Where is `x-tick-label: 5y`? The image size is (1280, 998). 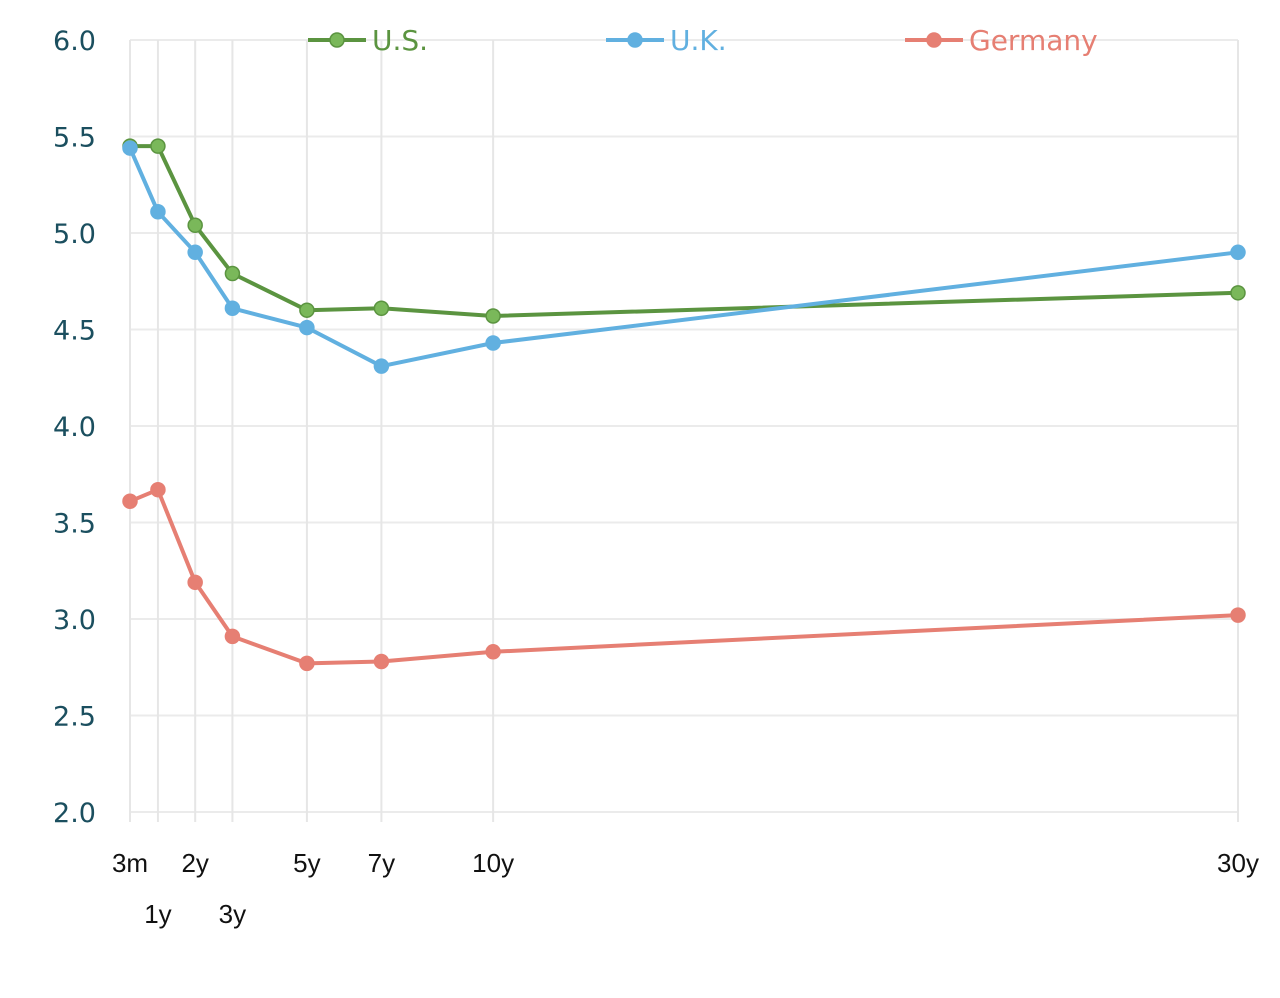
x-tick-label: 5y is located at coordinates (306, 863).